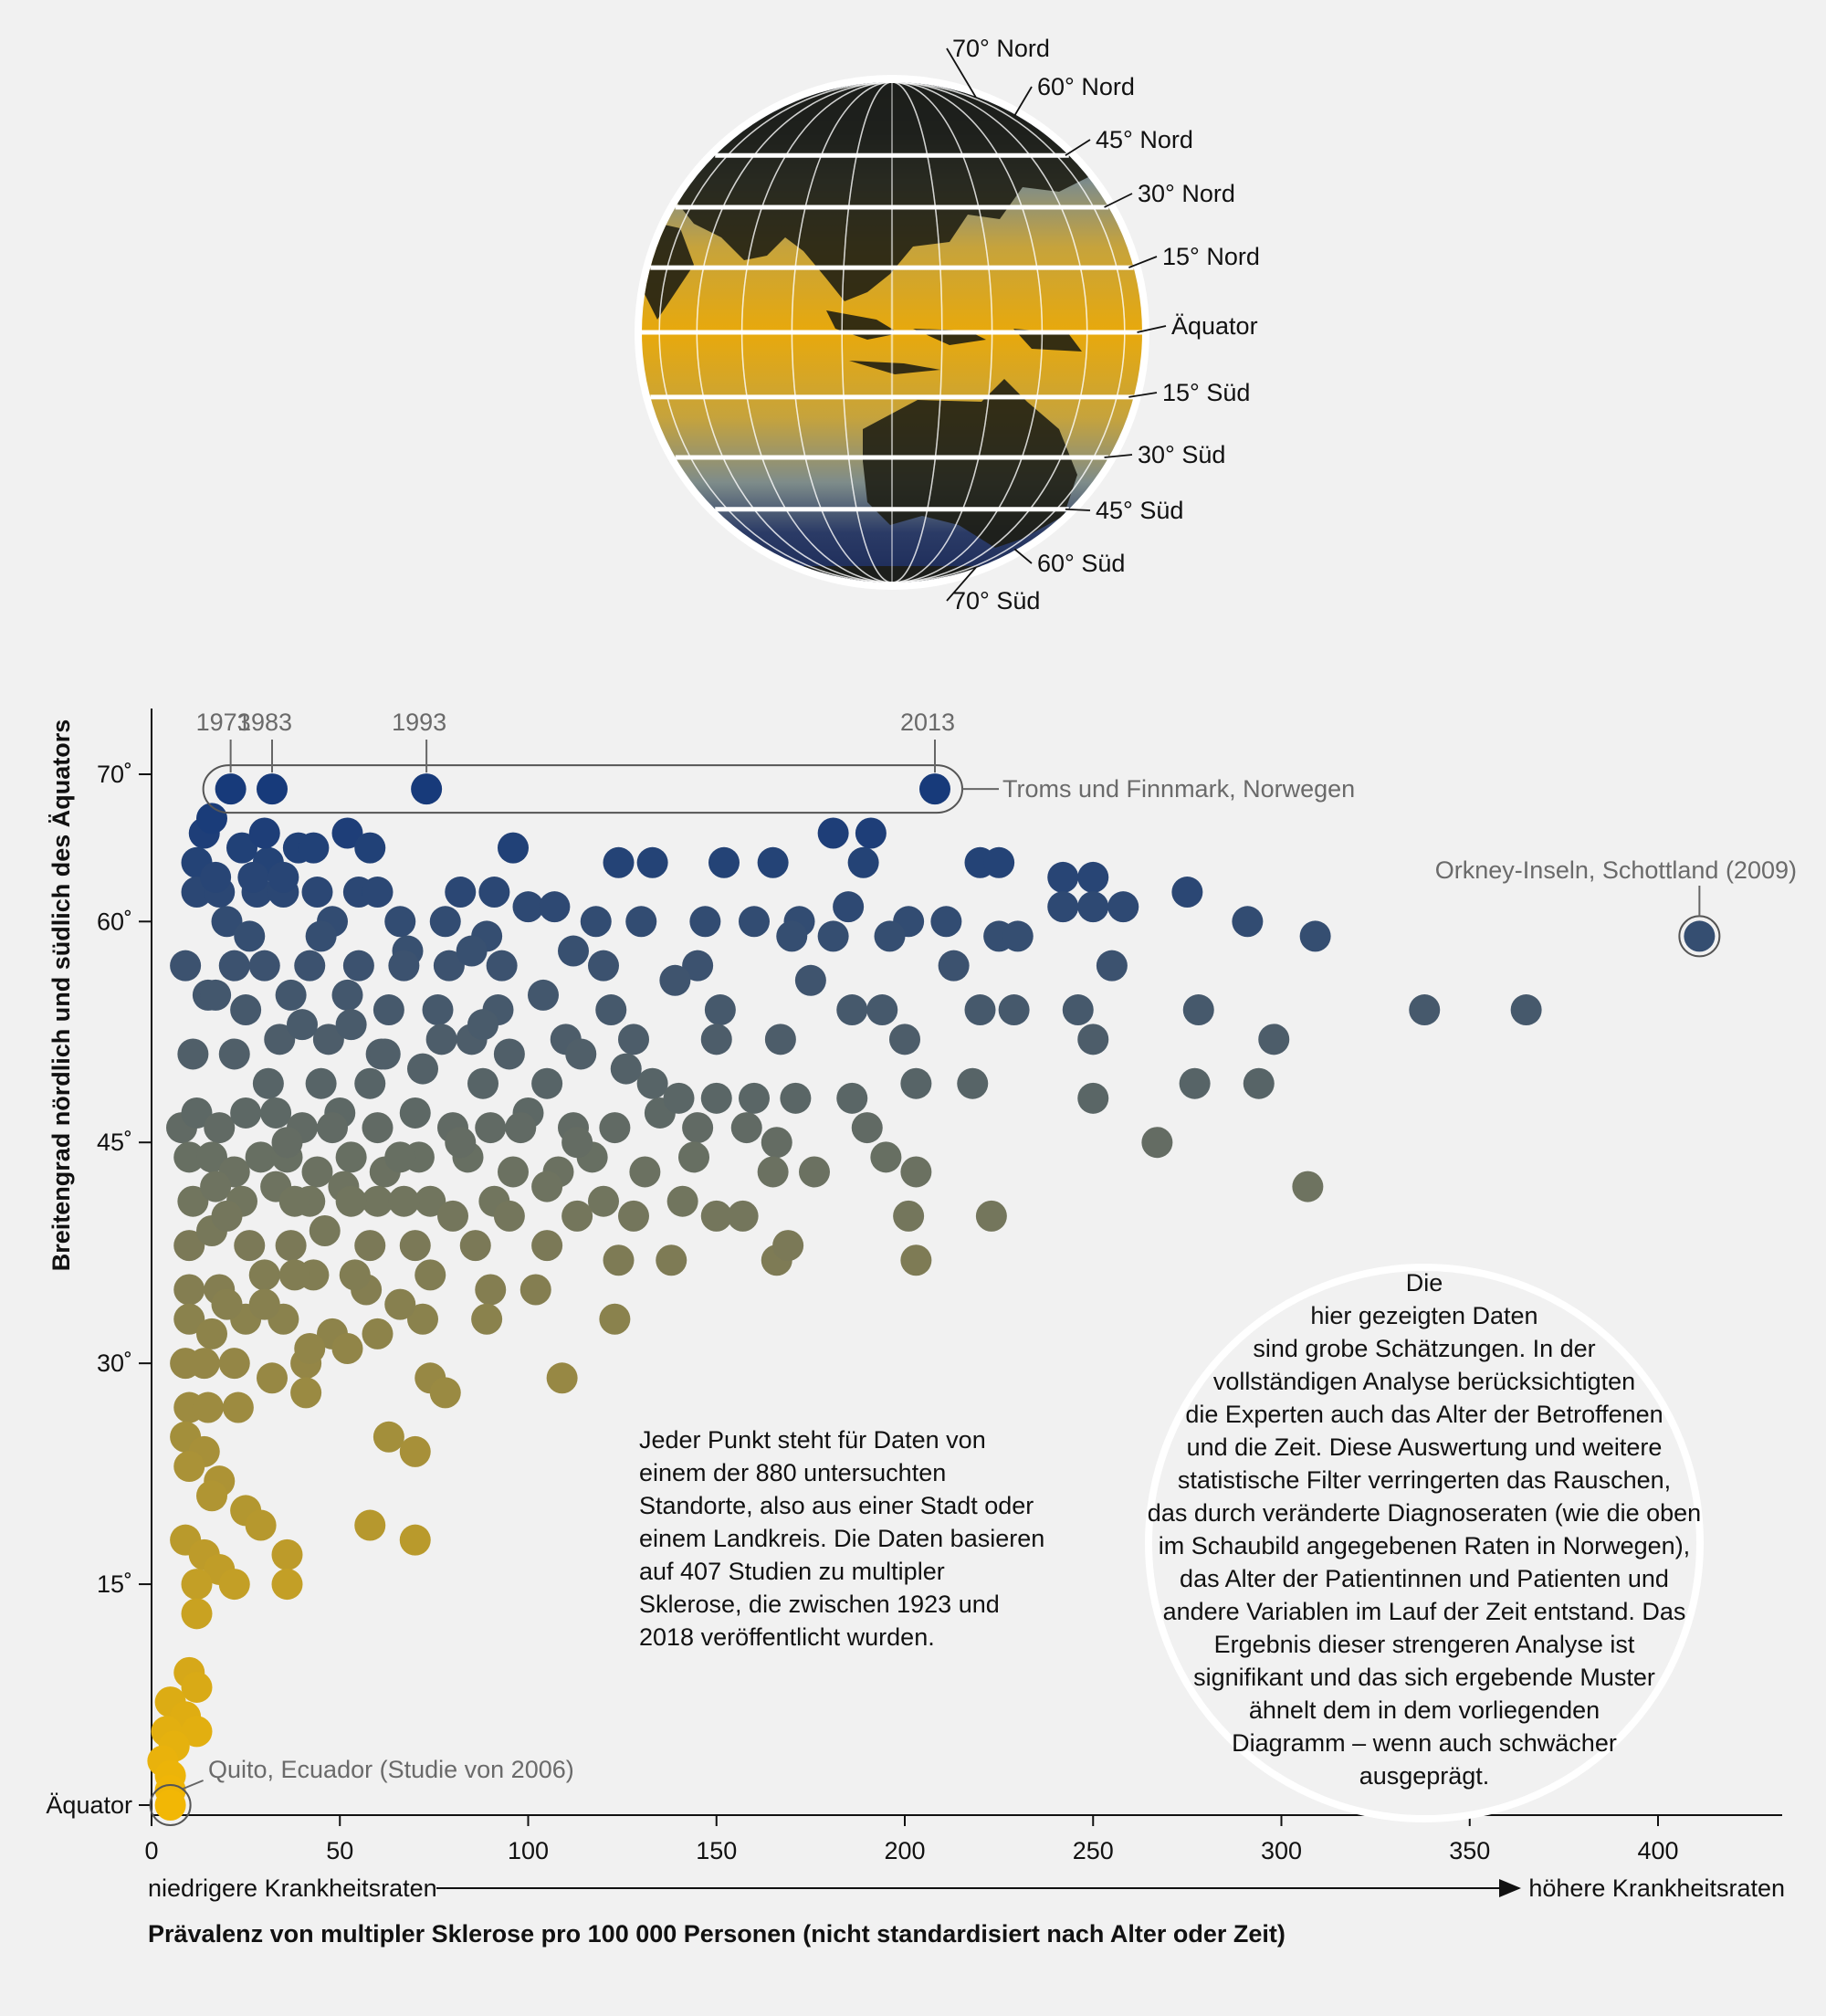 The width and height of the screenshot is (1826, 2016). I want to click on indonesia-islands, so click(954, 342).